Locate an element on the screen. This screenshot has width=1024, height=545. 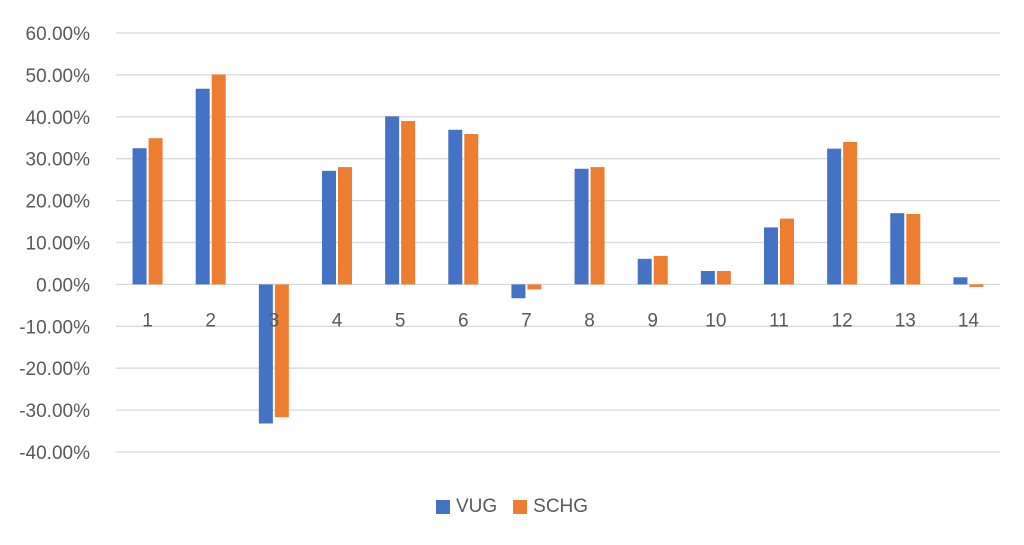
legend-item-schg: SCHG is located at coordinates (550, 507).